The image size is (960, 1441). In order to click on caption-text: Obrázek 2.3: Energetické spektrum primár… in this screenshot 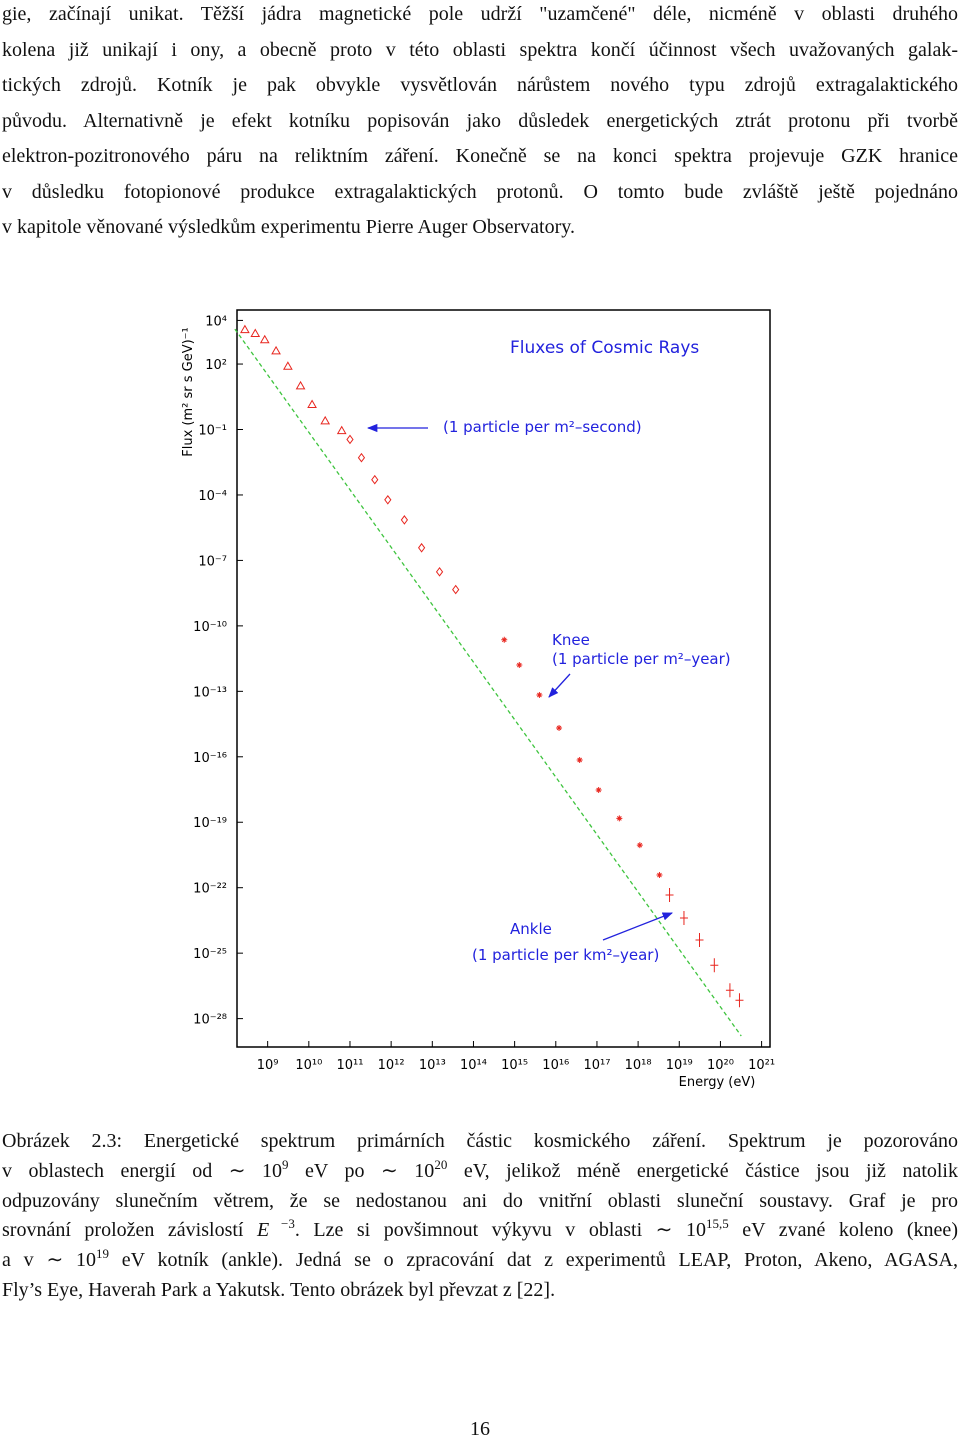, I will do `click(480, 1141)`.